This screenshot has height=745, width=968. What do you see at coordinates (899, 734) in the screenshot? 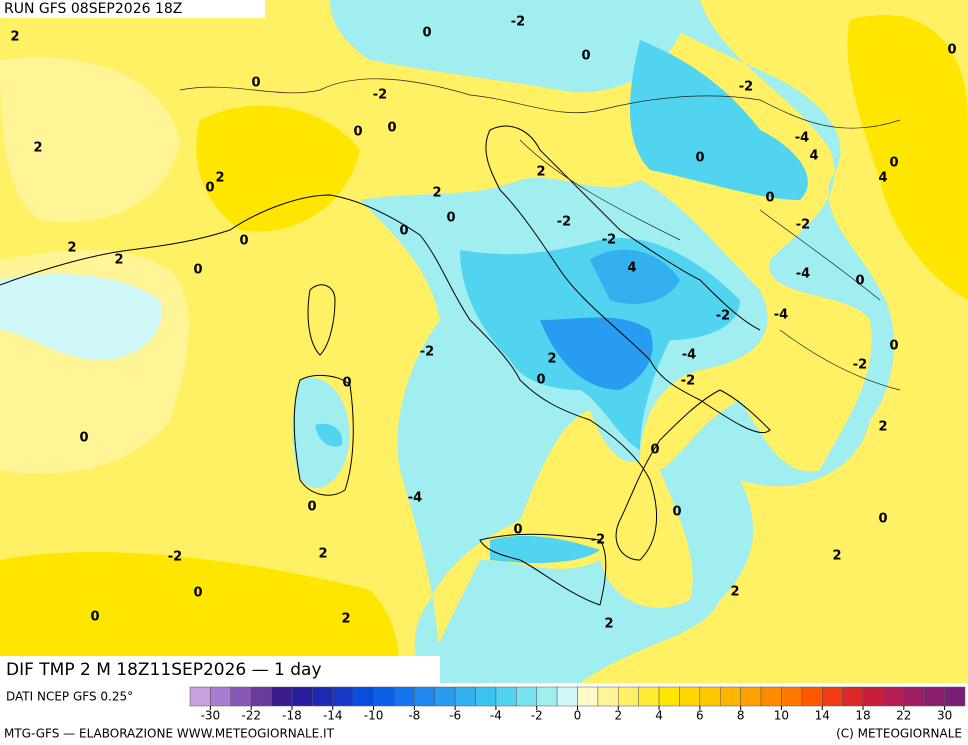
I see `footer-right: (C) METEOGIORNALE` at bounding box center [899, 734].